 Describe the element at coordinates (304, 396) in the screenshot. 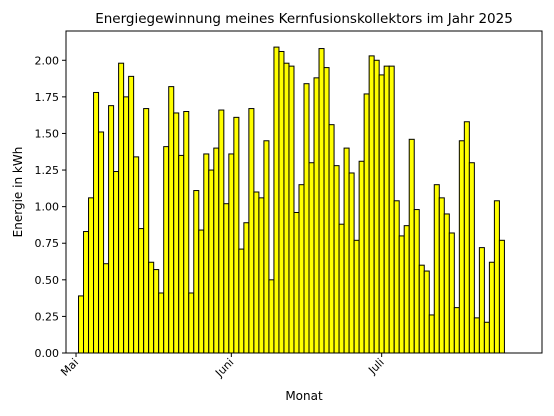

I see `x-axis-label: Monat` at that location.